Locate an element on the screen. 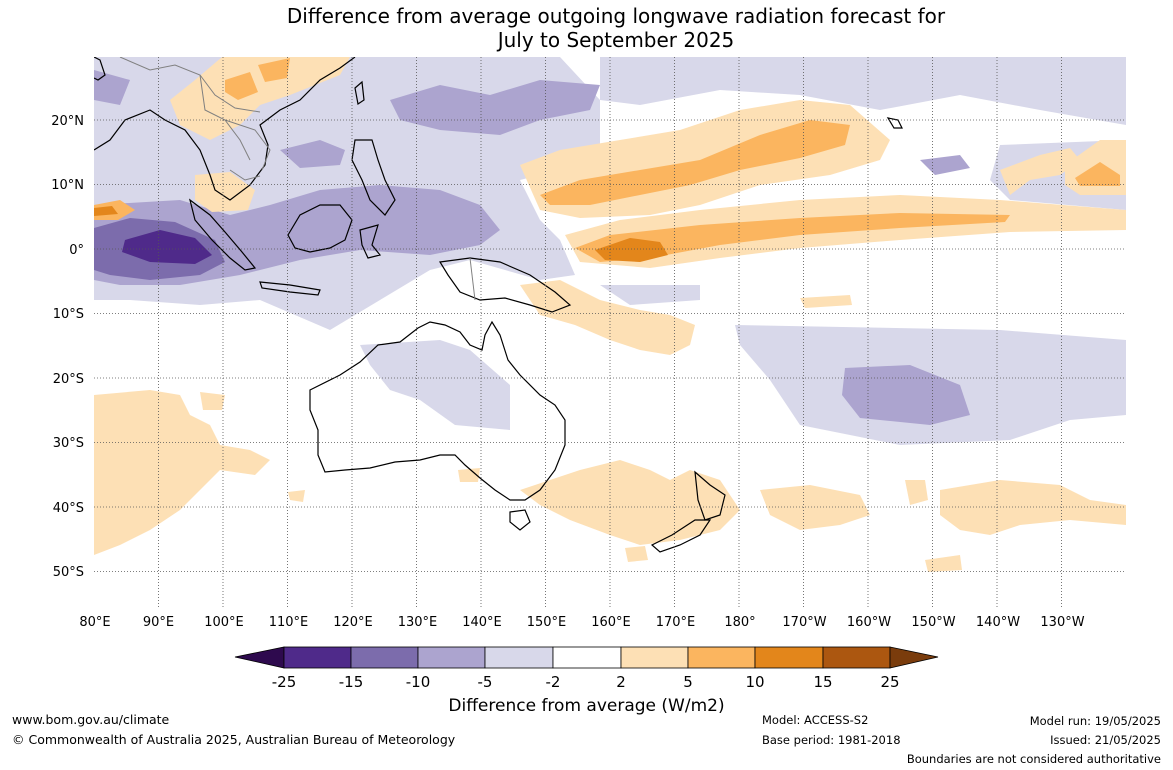 The image size is (1173, 770). lat-label: 10°S is located at coordinates (68, 314).